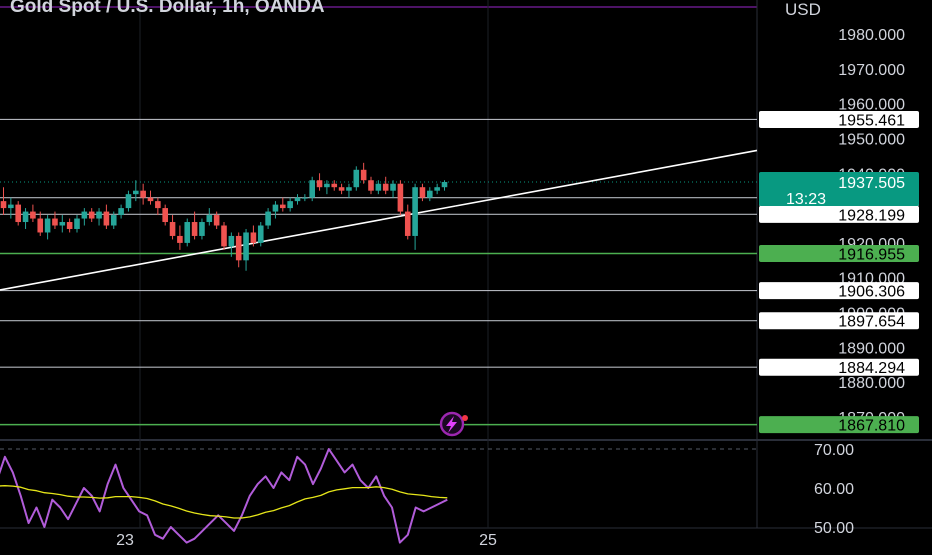 This screenshot has height=555, width=932. I want to click on trendline, so click(228, 248).